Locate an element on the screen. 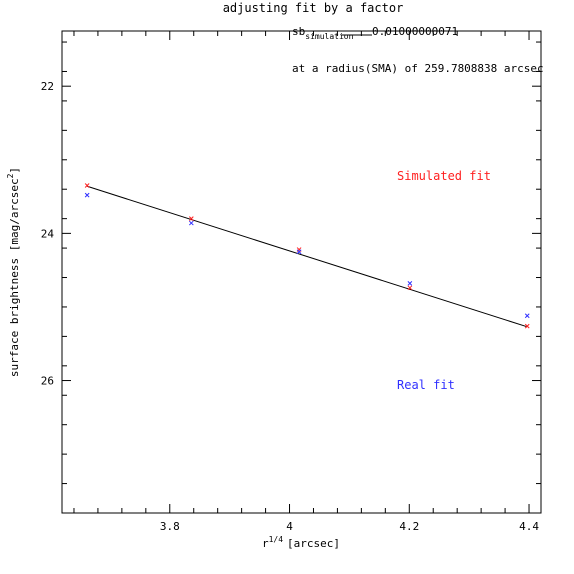 This screenshot has width=574, height=574. x-tick-label: 4 is located at coordinates (289, 526).